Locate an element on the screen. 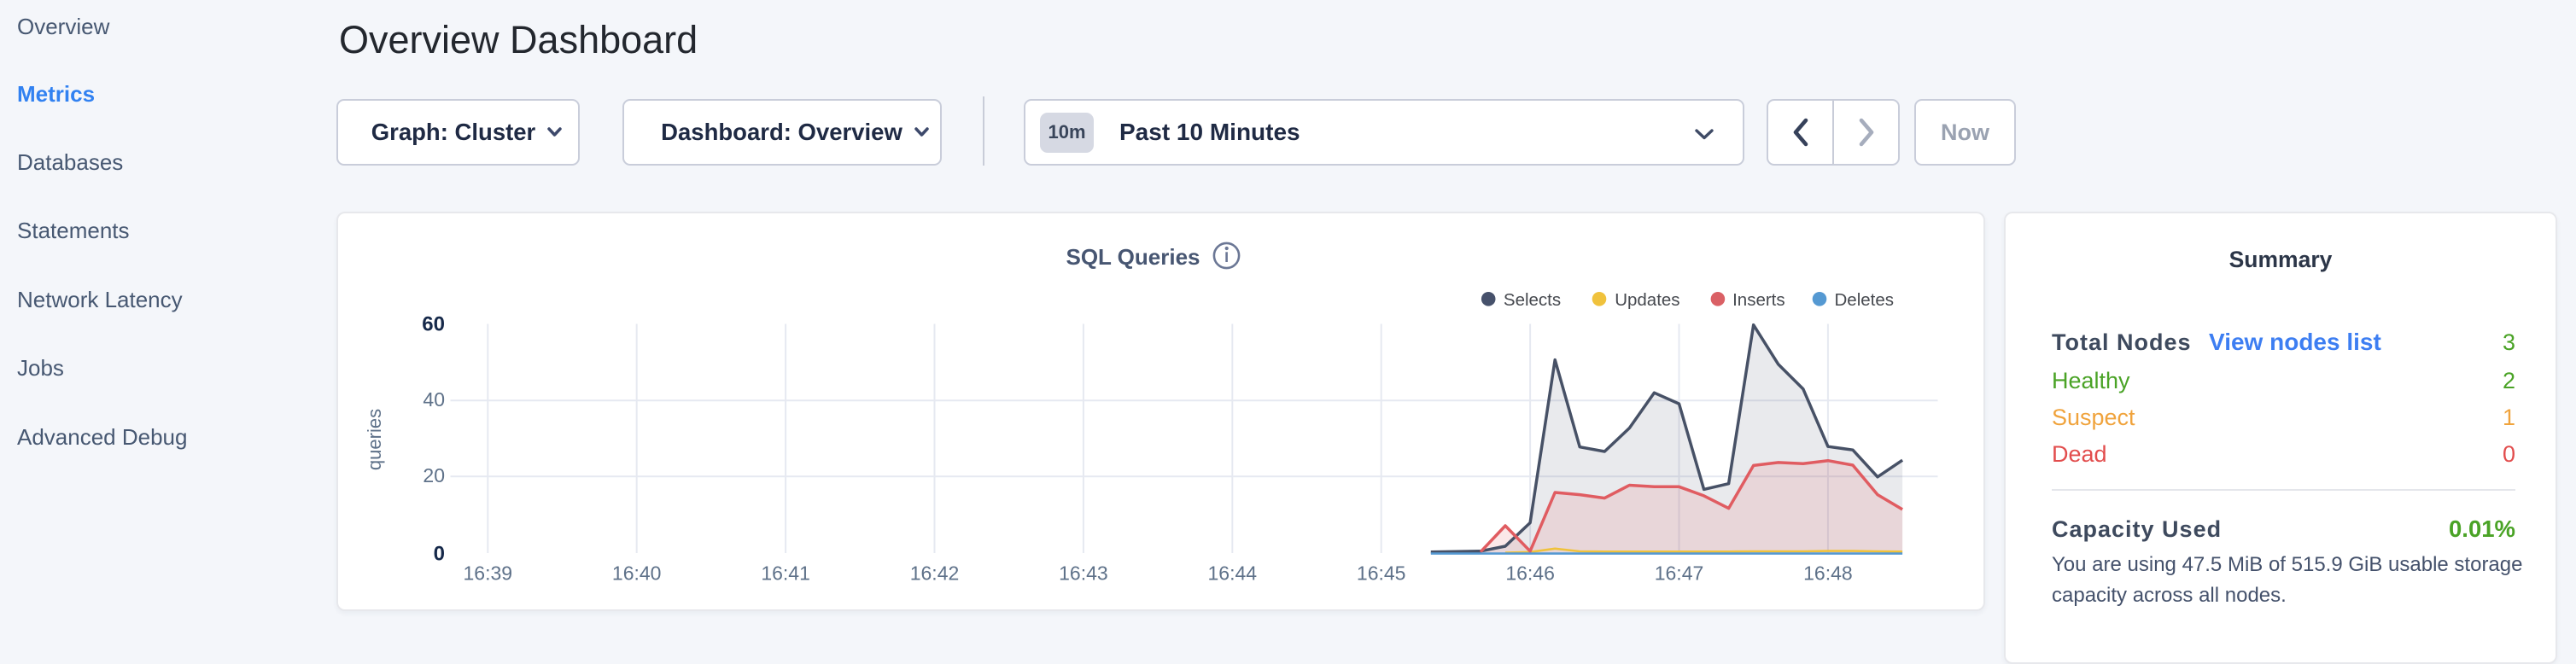 The height and width of the screenshot is (664, 2576). svg-text: queries is located at coordinates (374, 439).